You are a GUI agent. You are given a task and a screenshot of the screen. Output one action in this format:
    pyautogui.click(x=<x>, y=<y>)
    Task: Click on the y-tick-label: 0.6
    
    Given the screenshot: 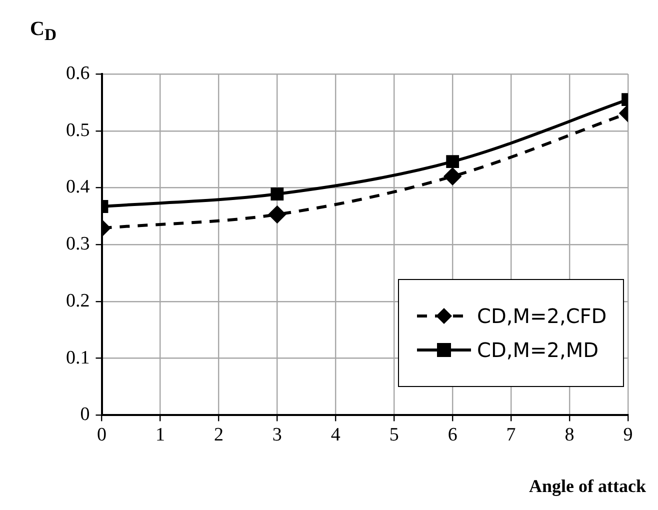 What is the action you would take?
    pyautogui.click(x=78, y=73)
    